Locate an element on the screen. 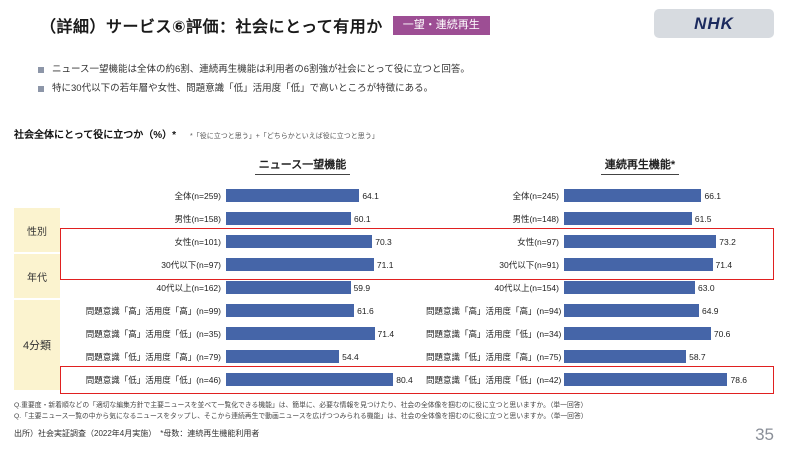  value-label: 61.5 is located at coordinates (703, 218).